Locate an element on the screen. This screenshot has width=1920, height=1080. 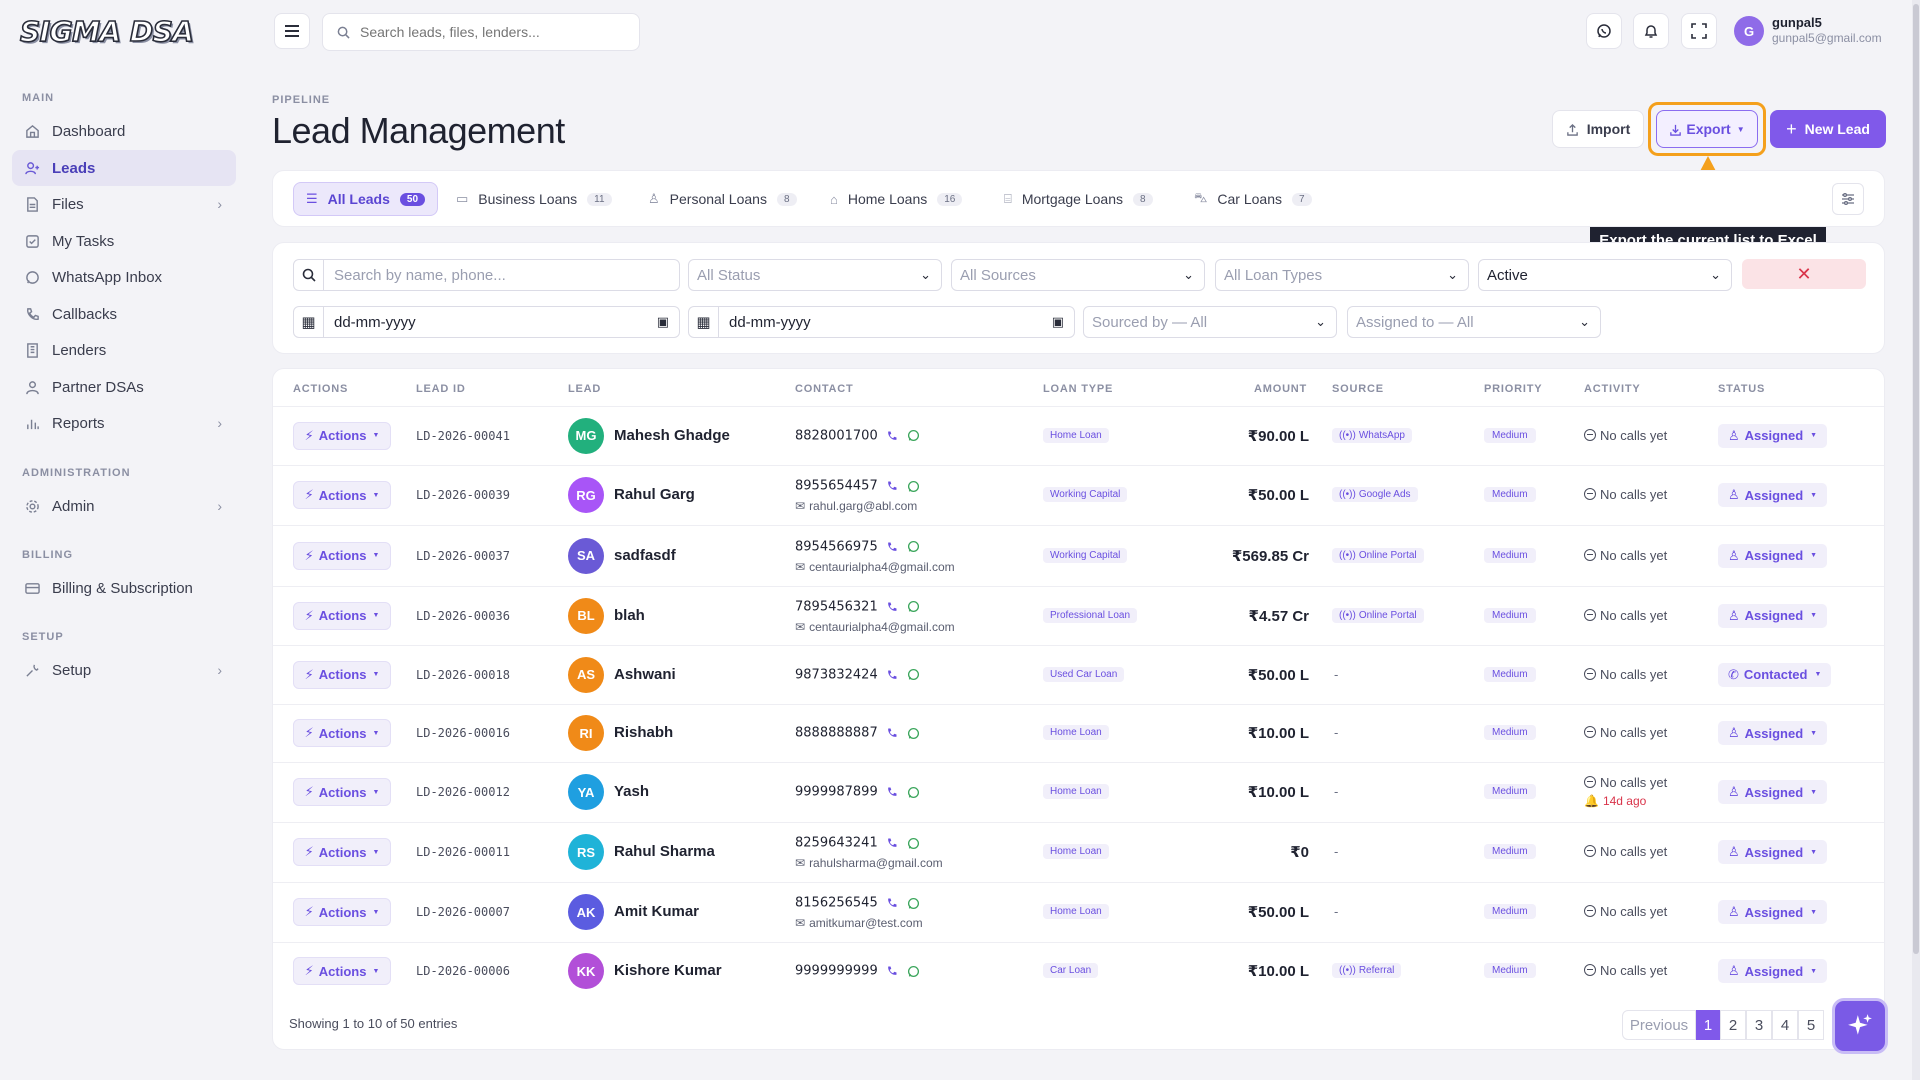
pagination-page-5: 5 is located at coordinates (1811, 1025).